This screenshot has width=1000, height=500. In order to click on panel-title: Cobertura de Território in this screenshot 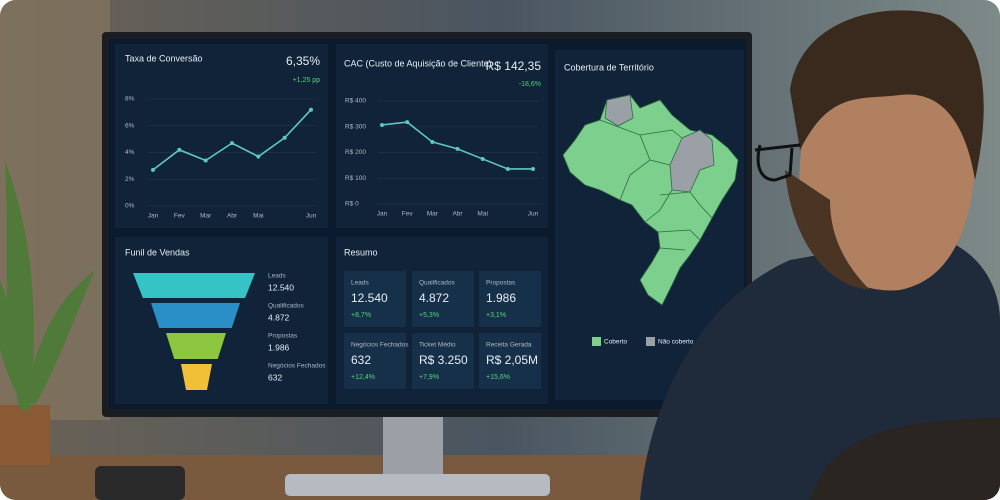, I will do `click(609, 67)`.